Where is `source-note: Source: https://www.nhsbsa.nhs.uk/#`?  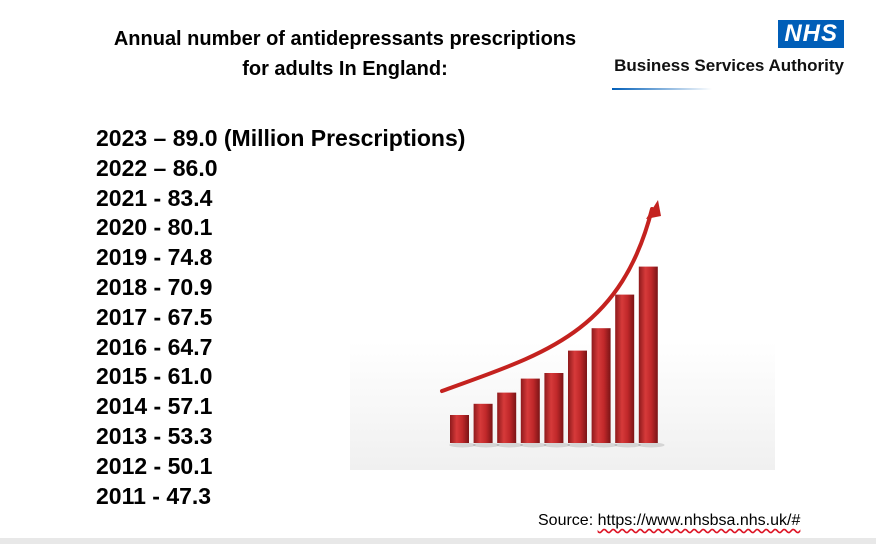 source-note: Source: https://www.nhsbsa.nhs.uk/# is located at coordinates (669, 521).